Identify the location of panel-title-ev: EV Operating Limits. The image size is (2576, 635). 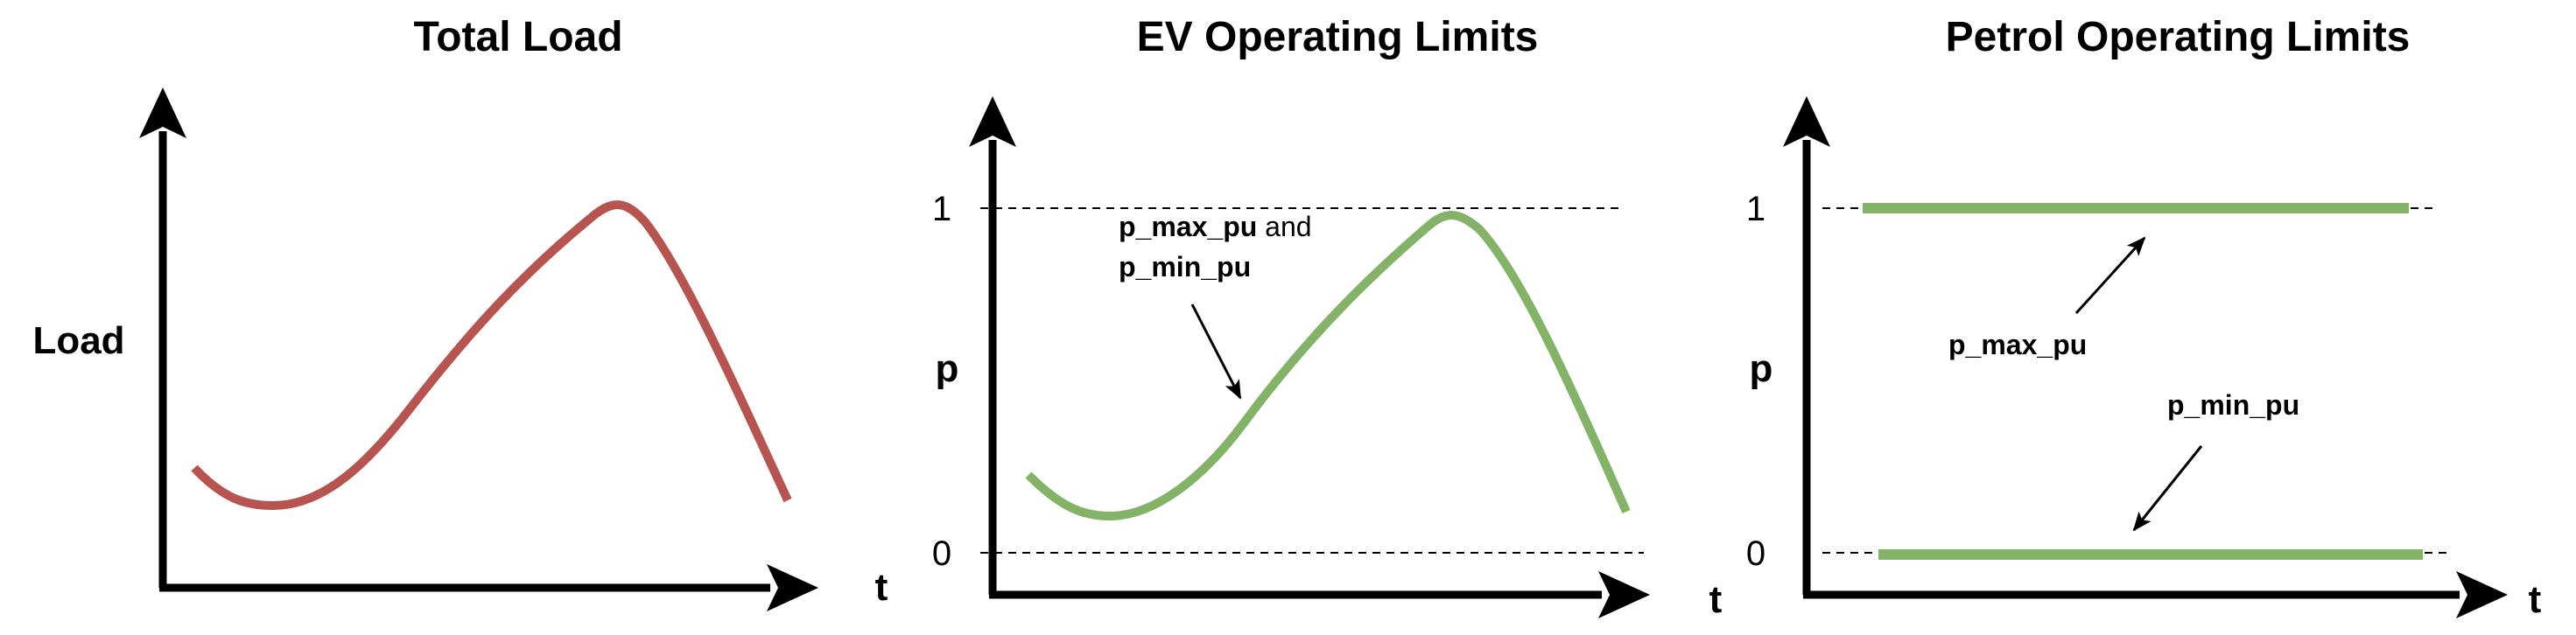
(1338, 37).